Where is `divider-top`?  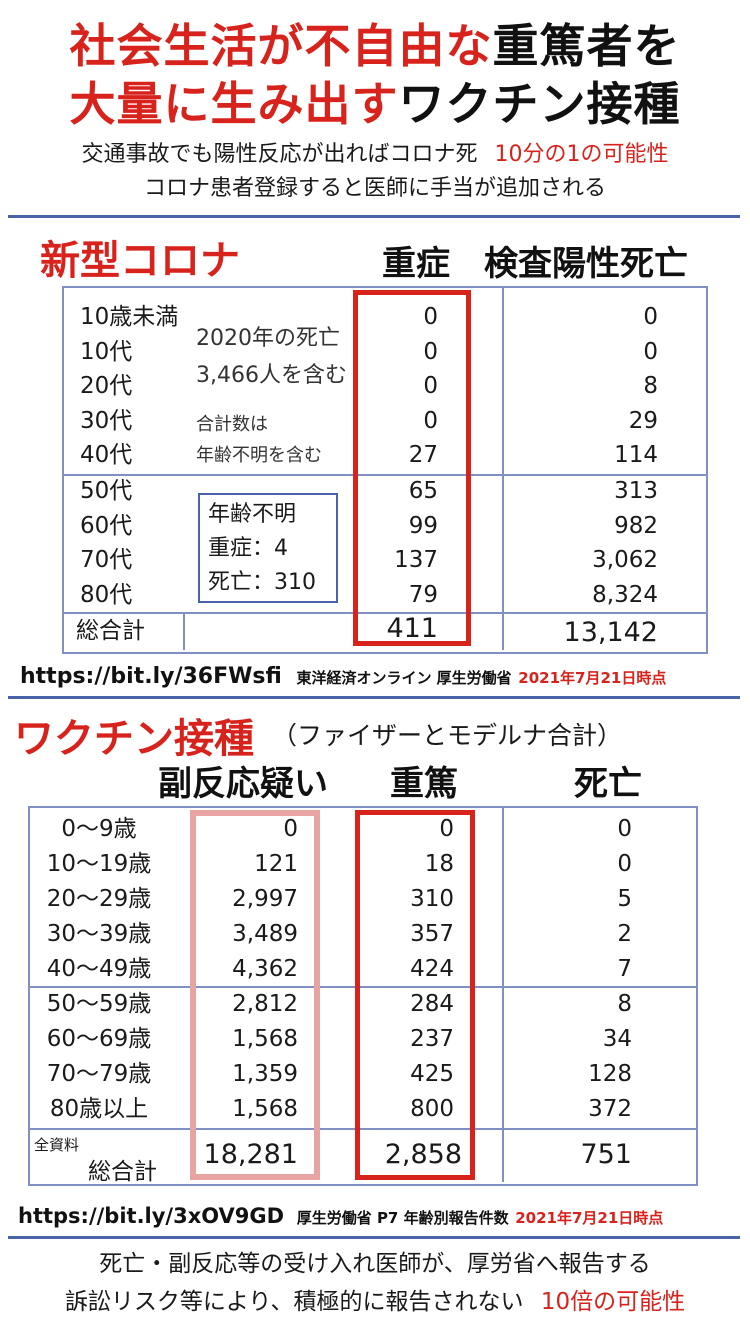
divider-top is located at coordinates (374, 216).